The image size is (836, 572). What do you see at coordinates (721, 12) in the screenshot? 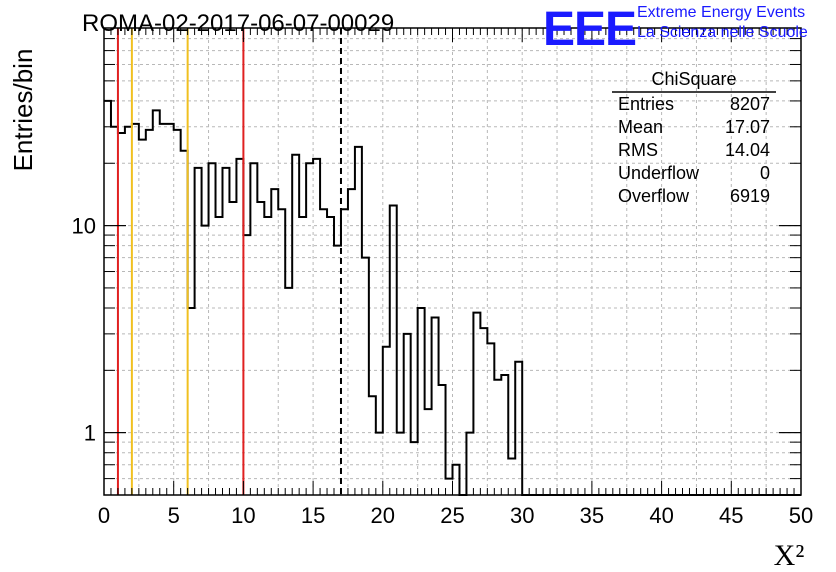
I see `branding-line-1: Extreme Energy Events` at bounding box center [721, 12].